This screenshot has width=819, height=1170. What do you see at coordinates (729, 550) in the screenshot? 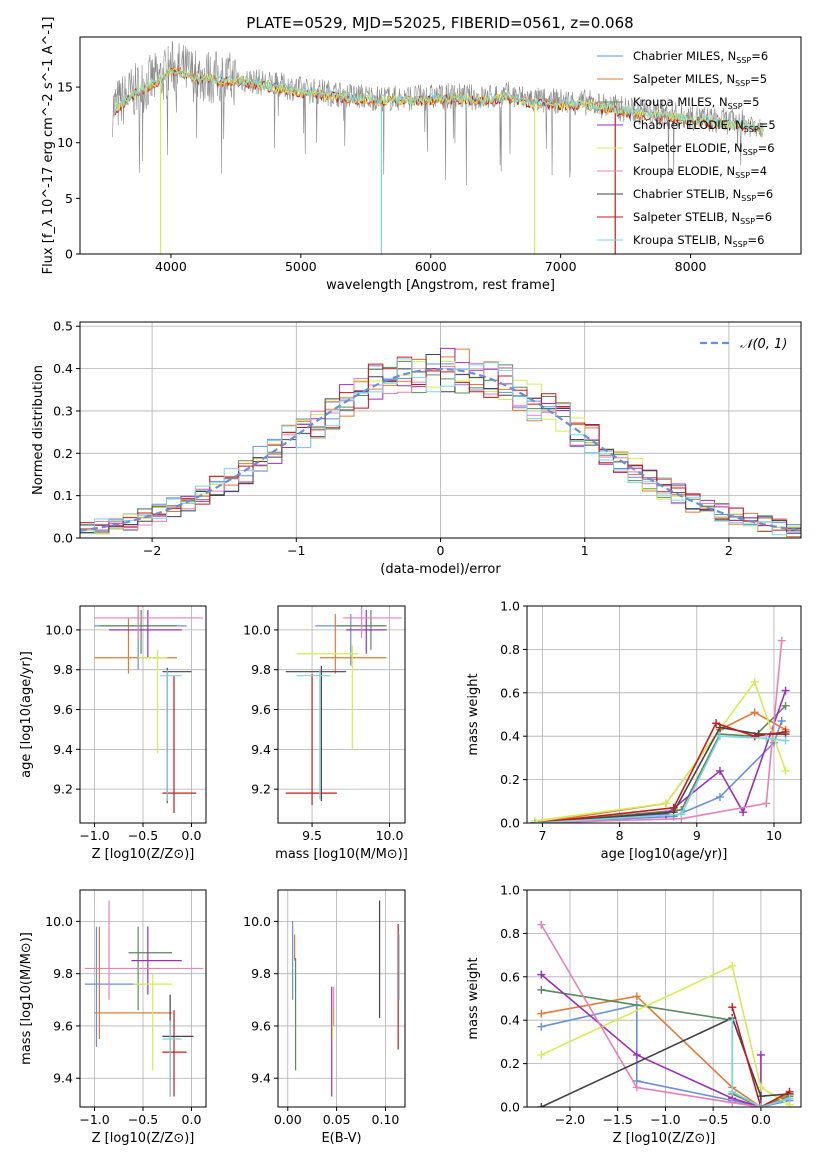
I see `x-tick-label: 2` at bounding box center [729, 550].